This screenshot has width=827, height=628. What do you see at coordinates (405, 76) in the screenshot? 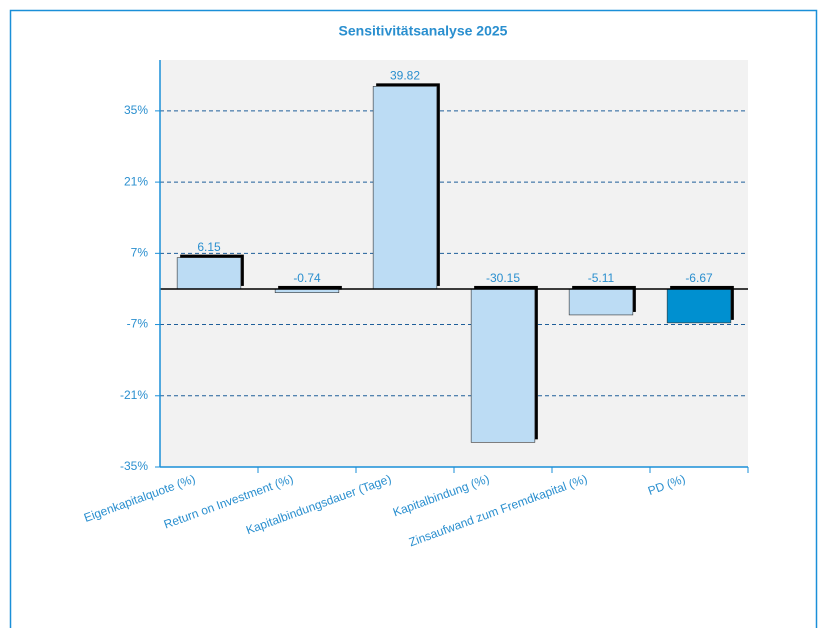
I see `data-label: 39.82` at bounding box center [405, 76].